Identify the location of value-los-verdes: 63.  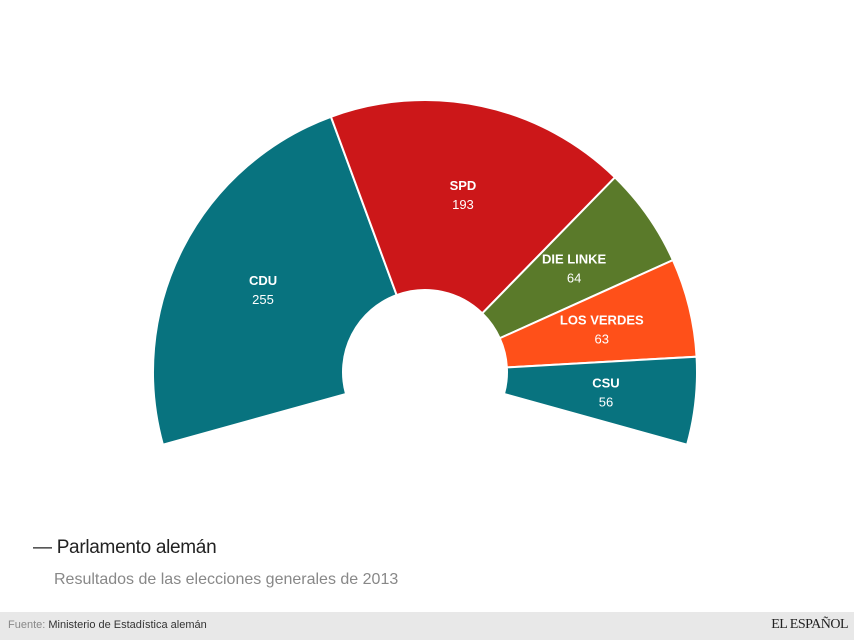
(602, 339).